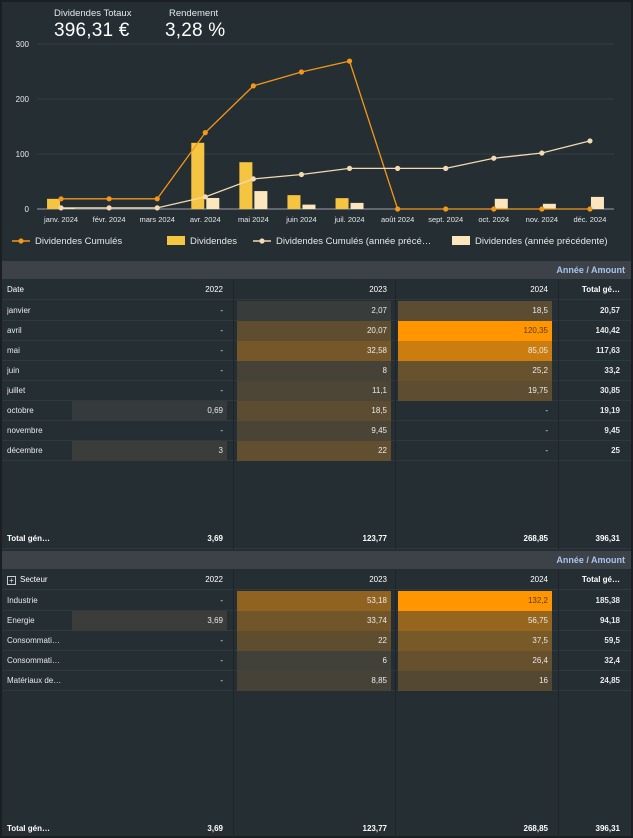  I want to click on kpi-total-label: Dividendes Totaux, so click(93, 13).